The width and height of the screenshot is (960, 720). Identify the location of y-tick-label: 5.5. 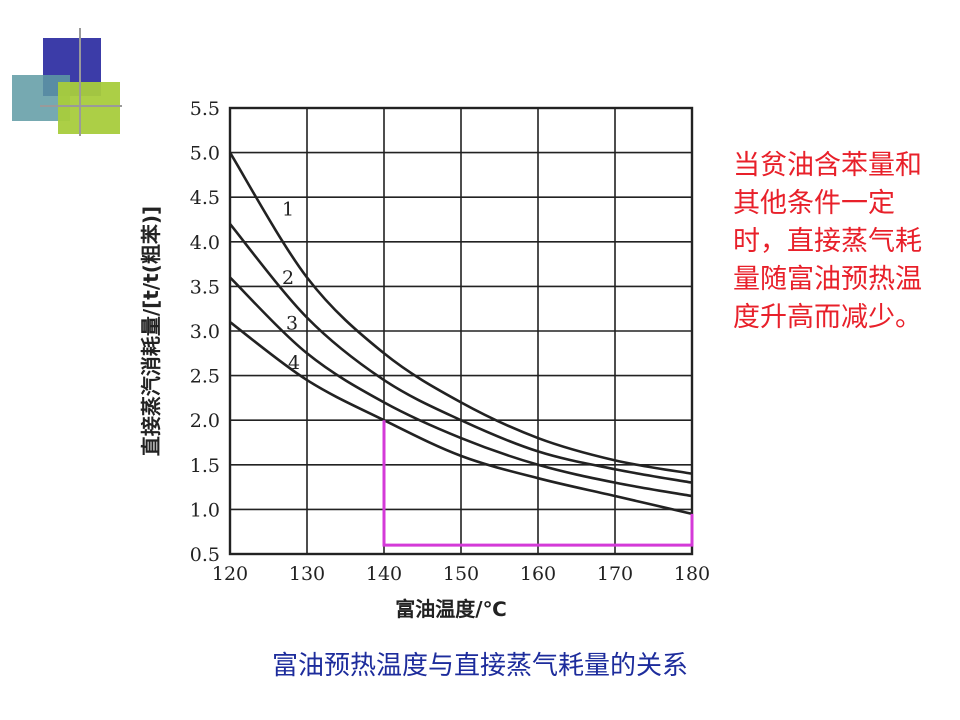
(205, 109).